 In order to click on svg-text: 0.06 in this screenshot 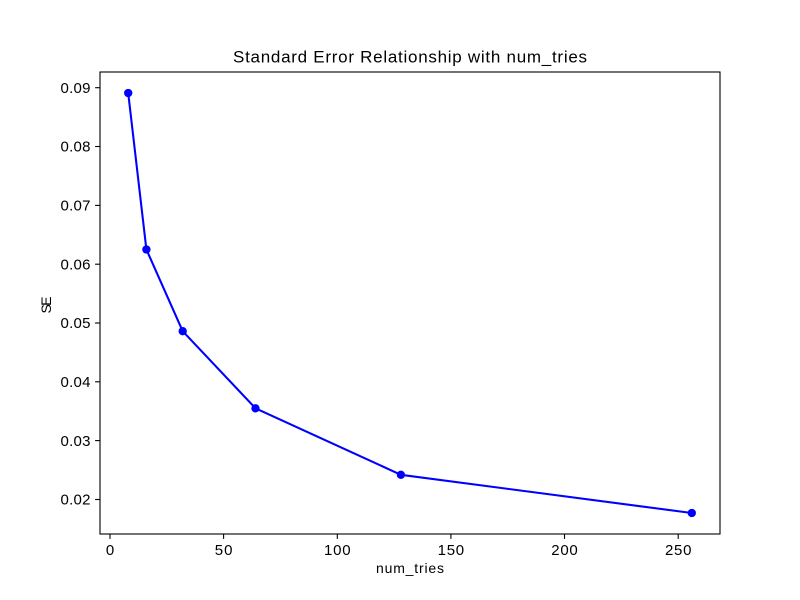, I will do `click(76, 264)`.